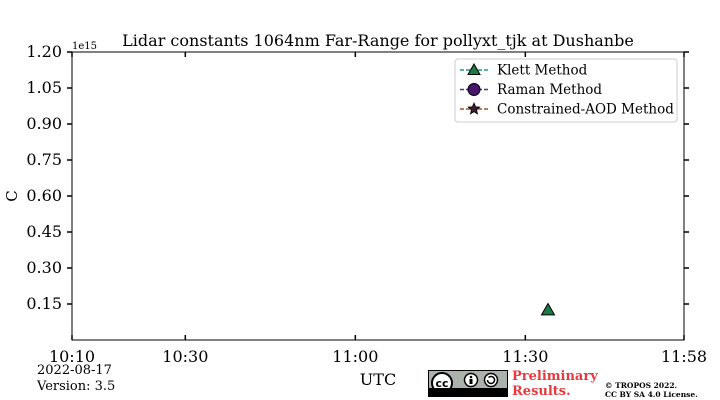 This screenshot has height=400, width=720. I want to click on legend-marker-star, so click(474, 108).